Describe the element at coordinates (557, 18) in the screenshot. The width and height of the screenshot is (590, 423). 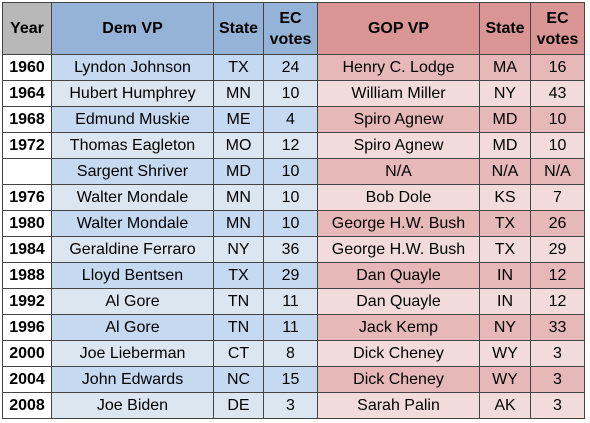
I see `header-gop-ec-line1: EC` at that location.